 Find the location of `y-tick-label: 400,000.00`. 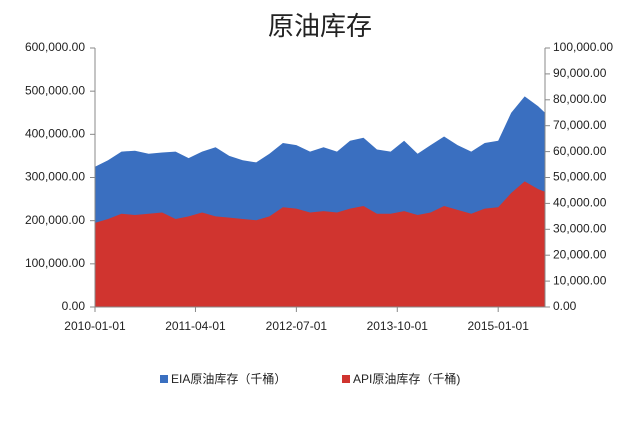

y-tick-label: 400,000.00 is located at coordinates (55, 134).